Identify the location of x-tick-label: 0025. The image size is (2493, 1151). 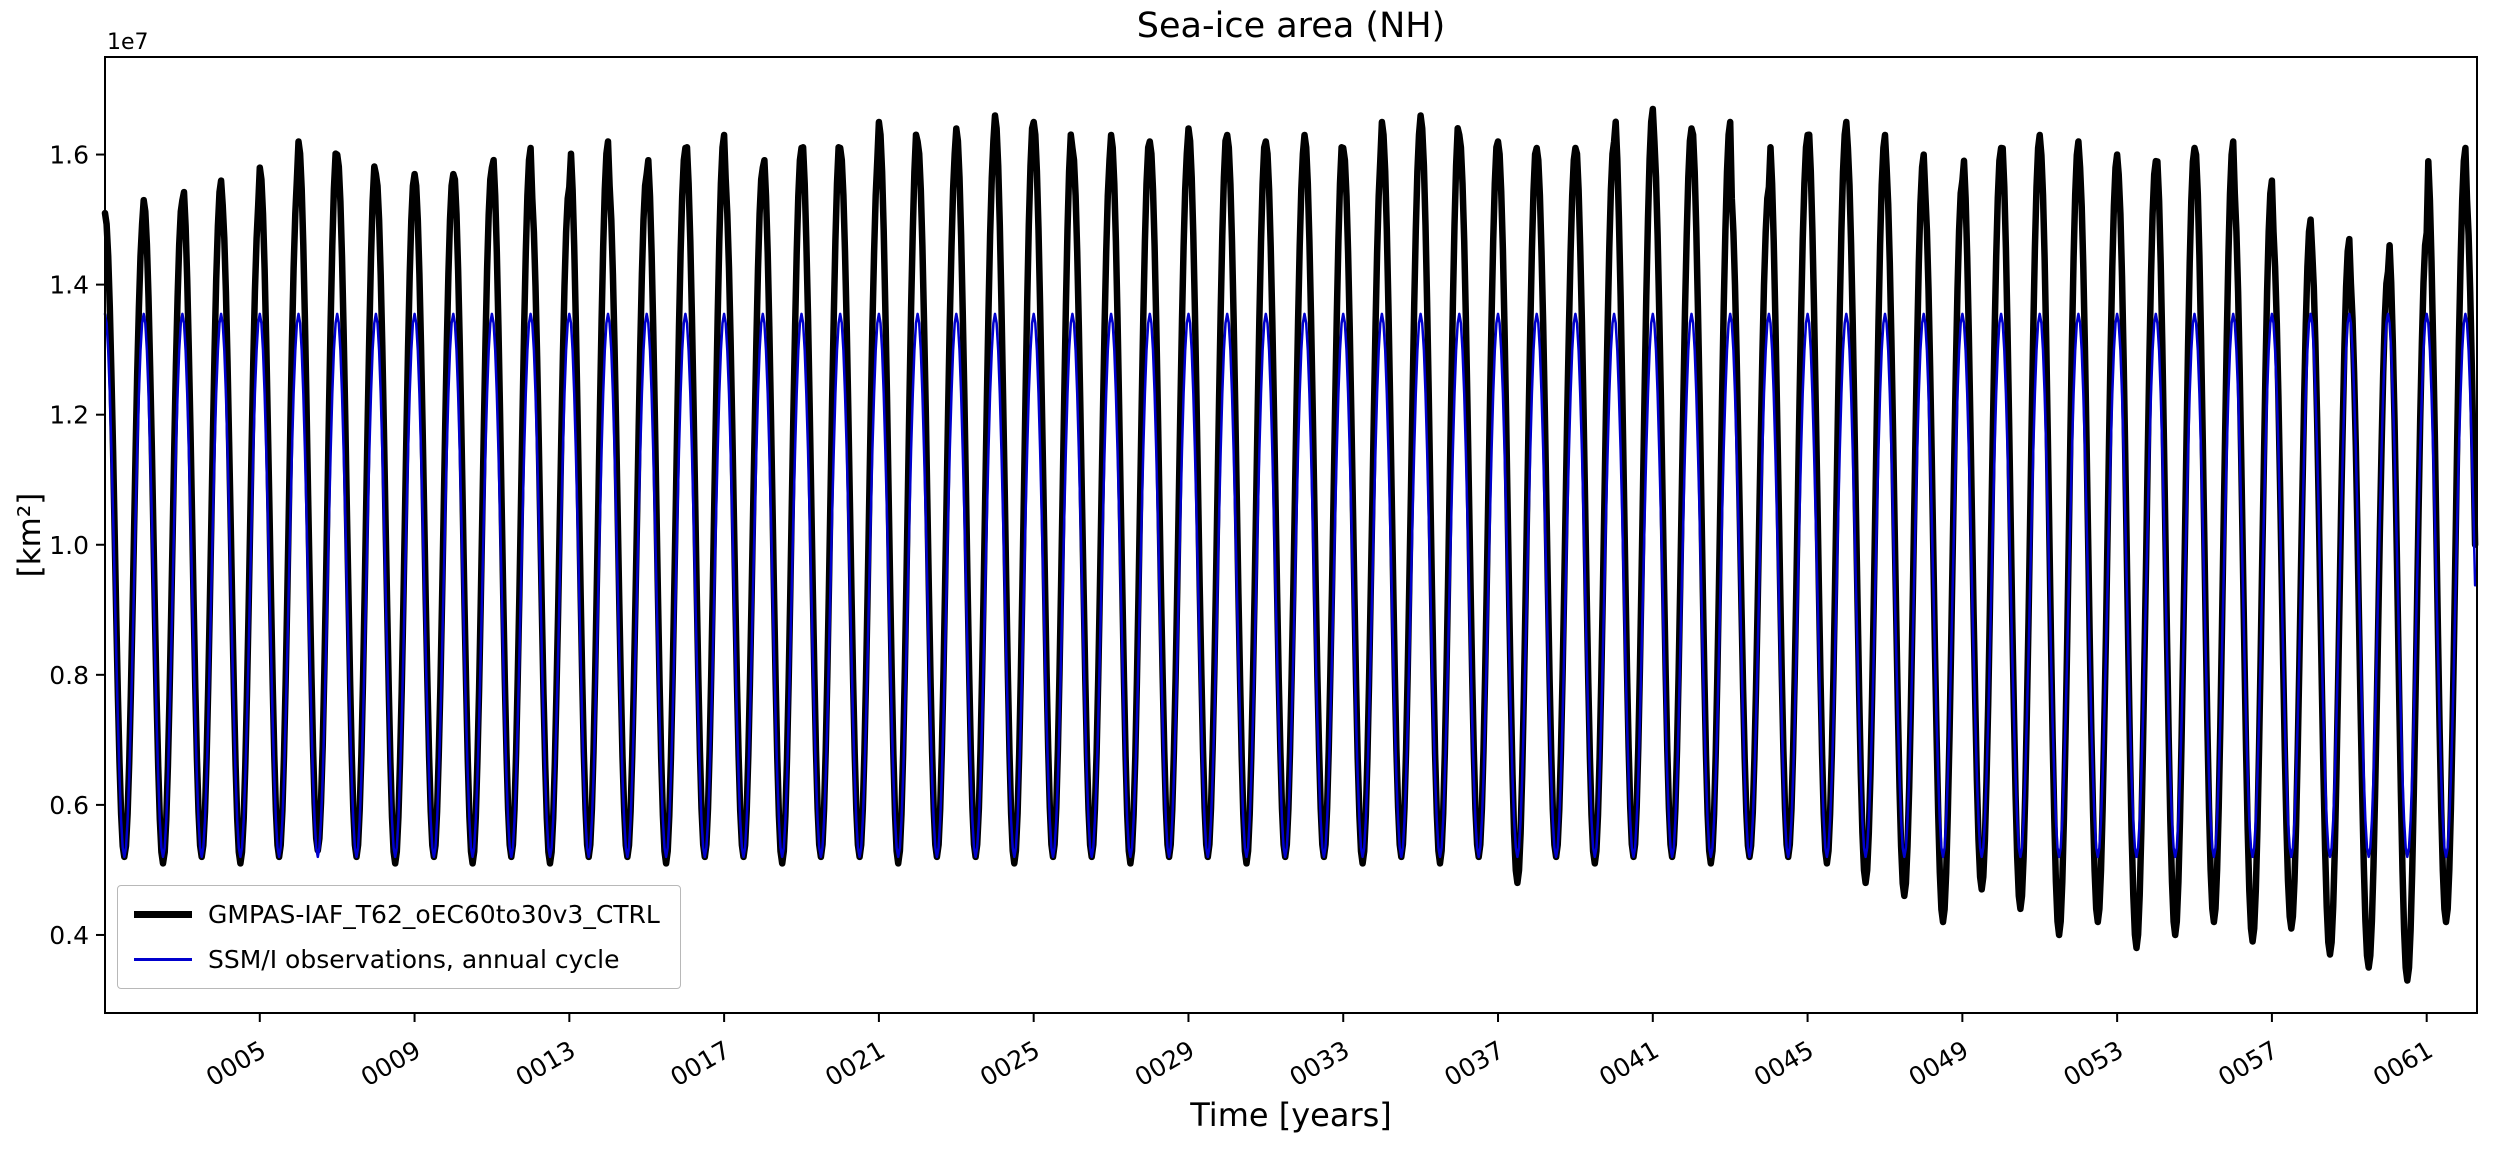
(1010, 1063).